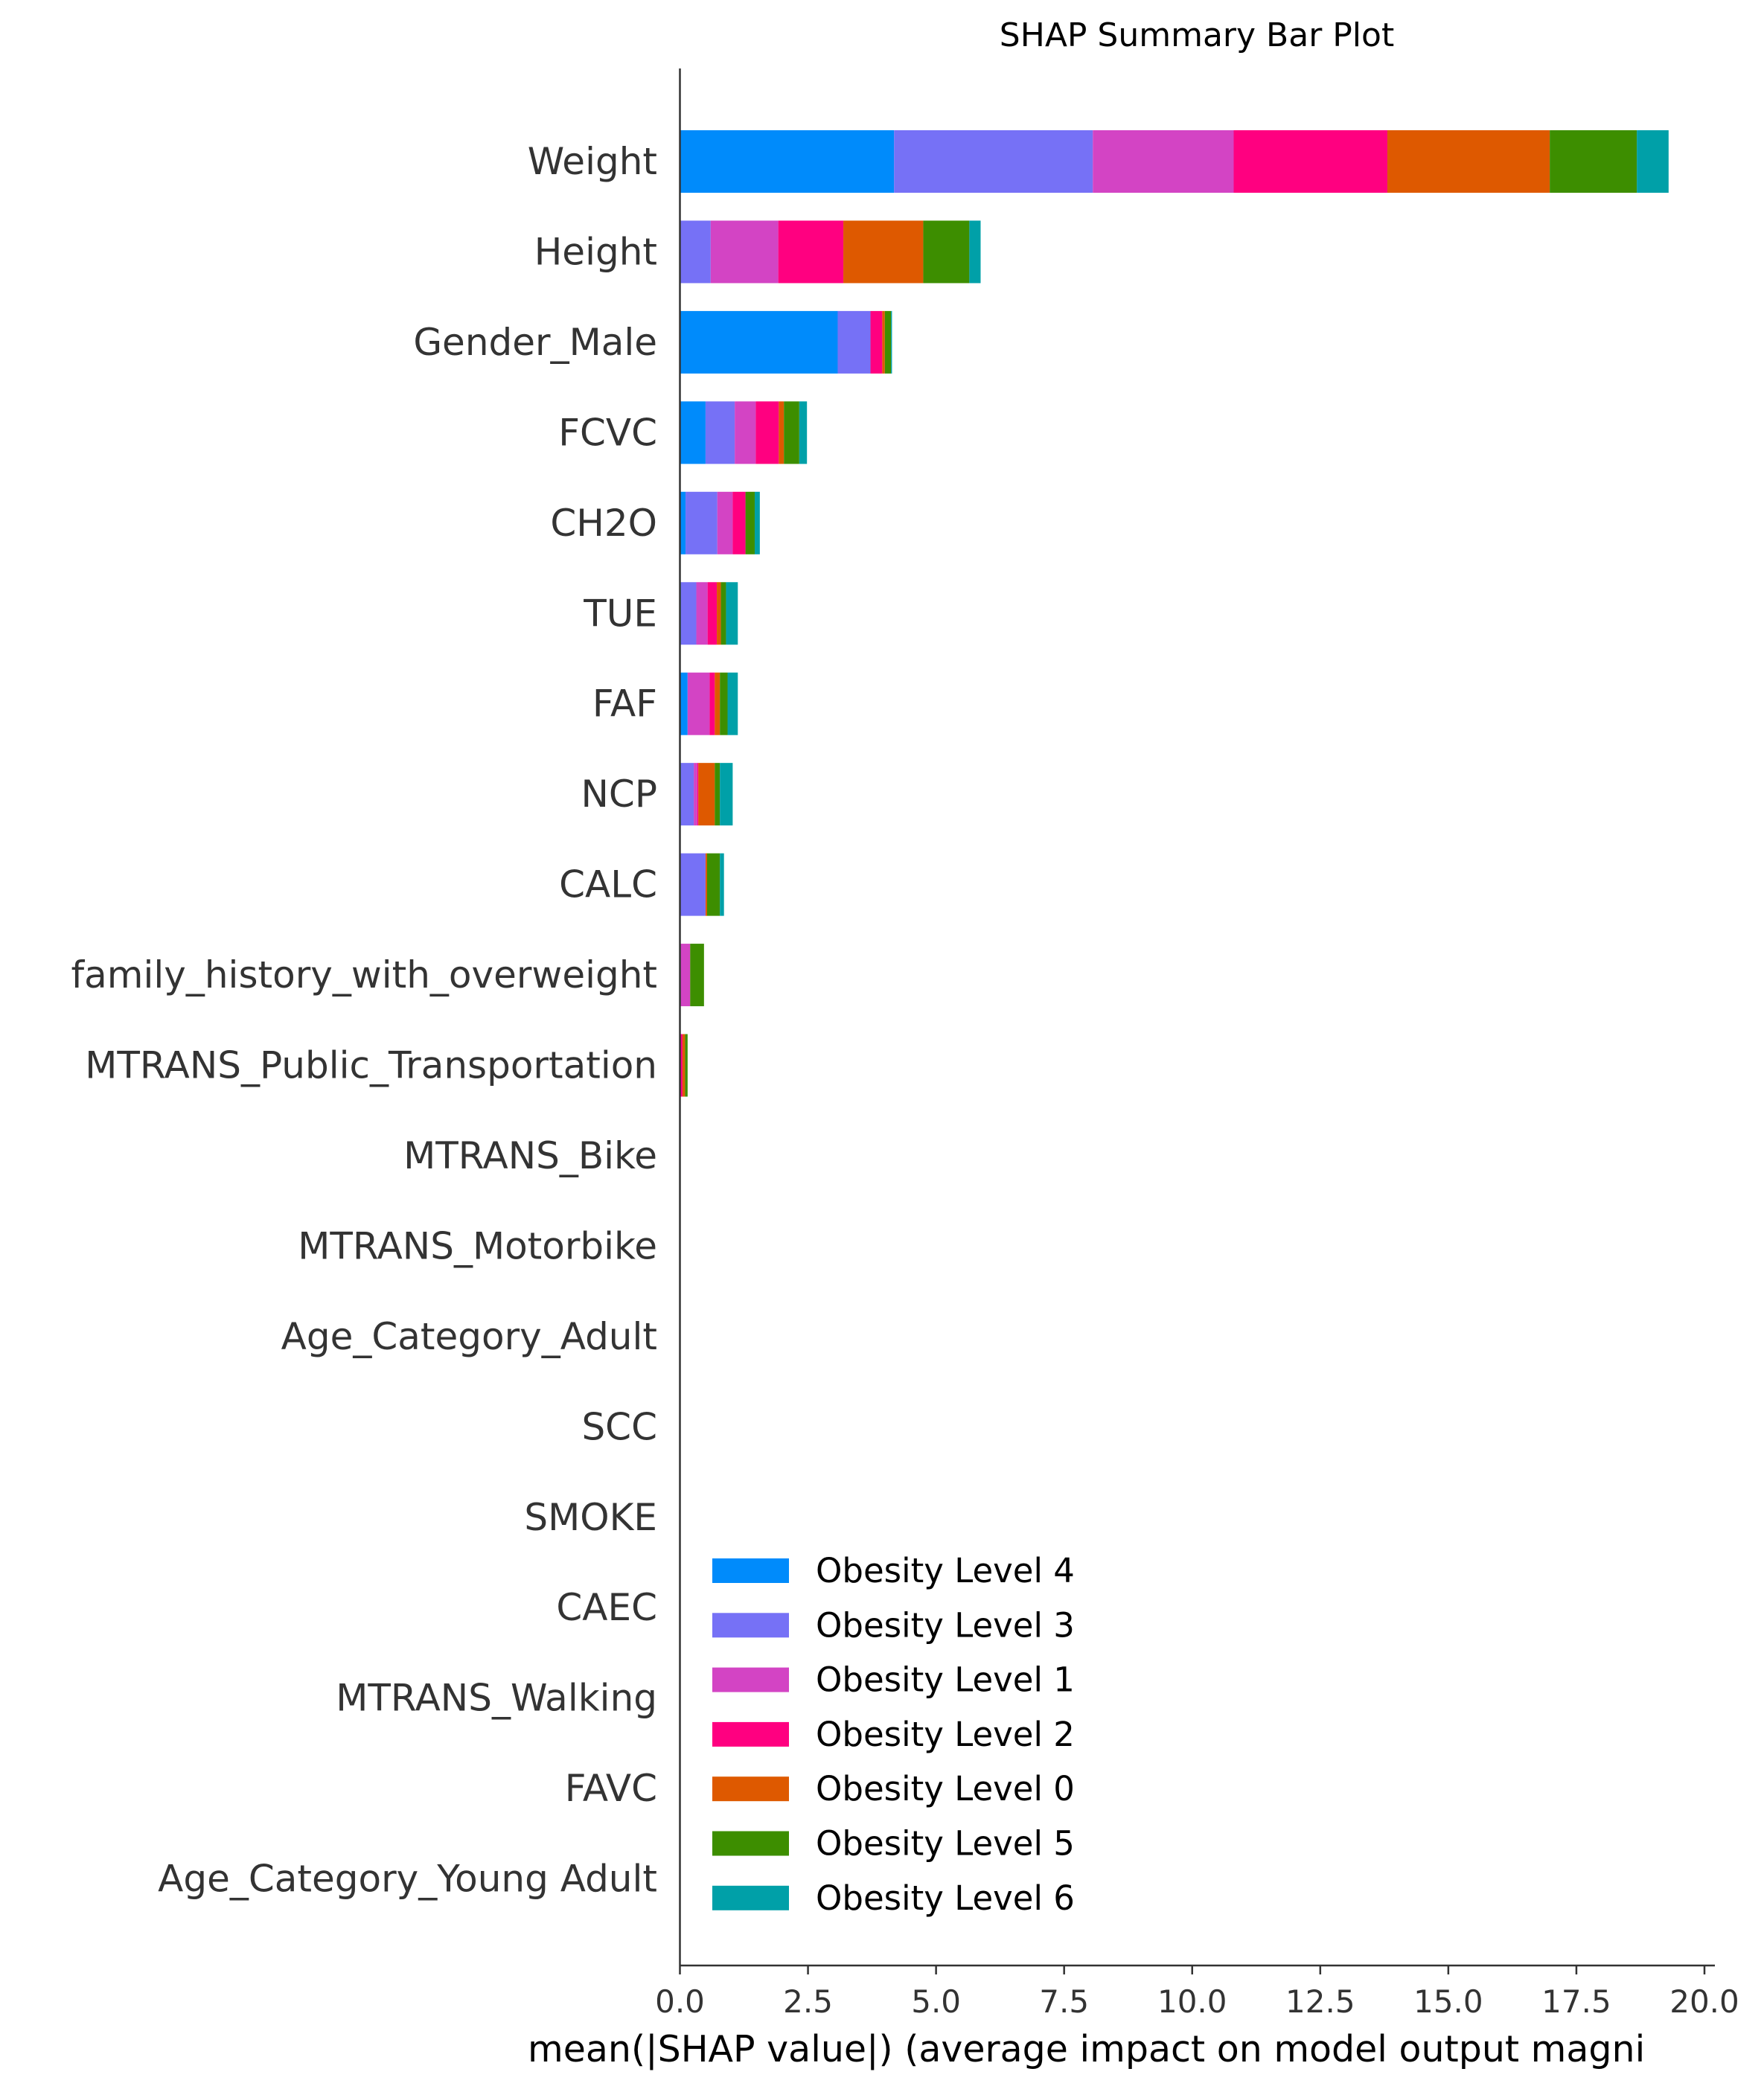  Describe the element at coordinates (607, 432) in the screenshot. I see `feature-label: FCVC` at that location.